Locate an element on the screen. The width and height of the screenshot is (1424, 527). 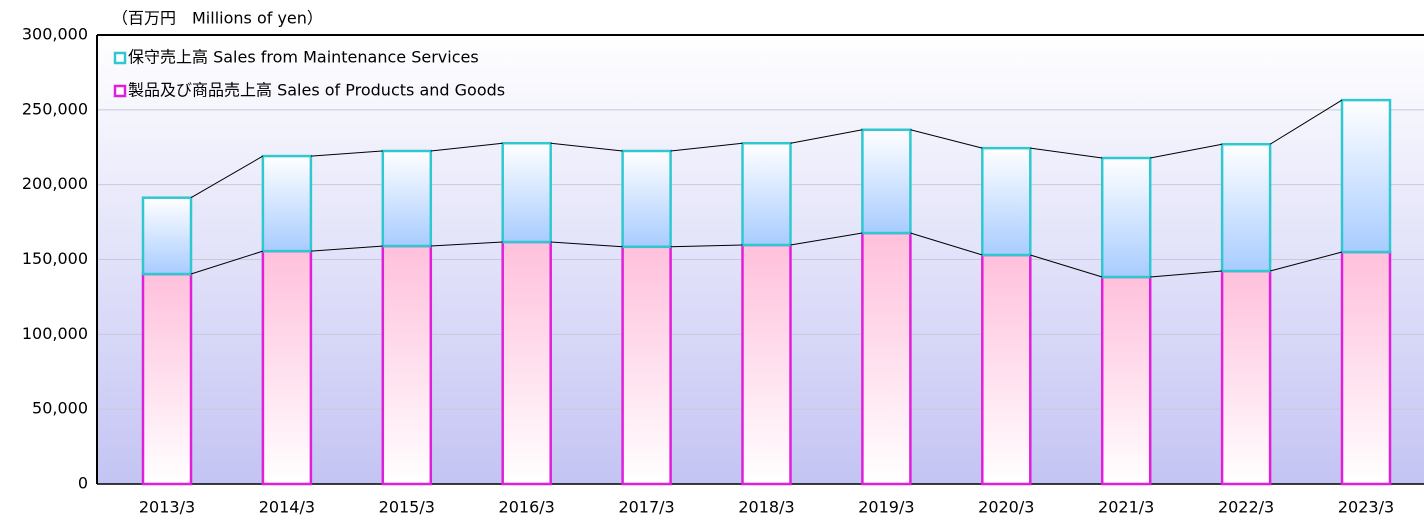
y-tick-label: 100,000 is located at coordinates (55, 333).